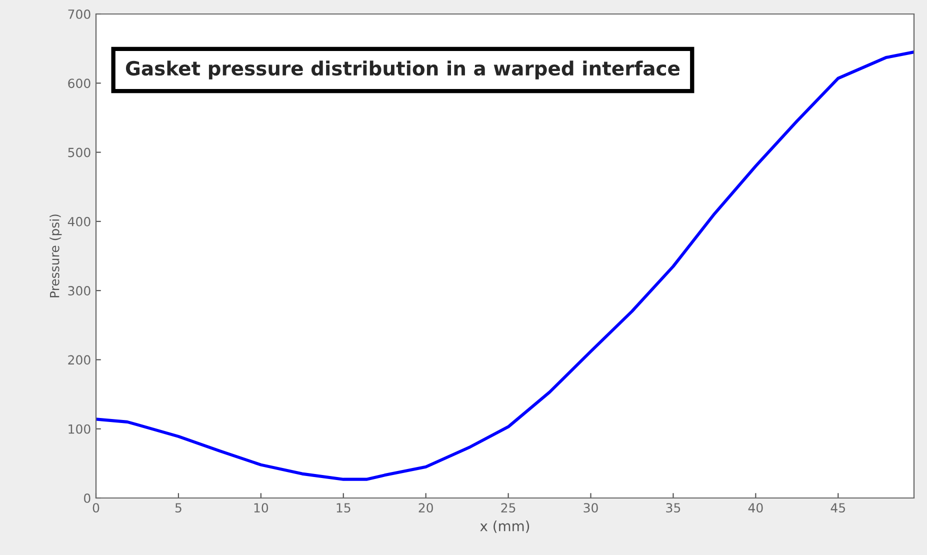 Image resolution: width=927 pixels, height=555 pixels. Describe the element at coordinates (343, 508) in the screenshot. I see `x-tick-label: 15` at that location.